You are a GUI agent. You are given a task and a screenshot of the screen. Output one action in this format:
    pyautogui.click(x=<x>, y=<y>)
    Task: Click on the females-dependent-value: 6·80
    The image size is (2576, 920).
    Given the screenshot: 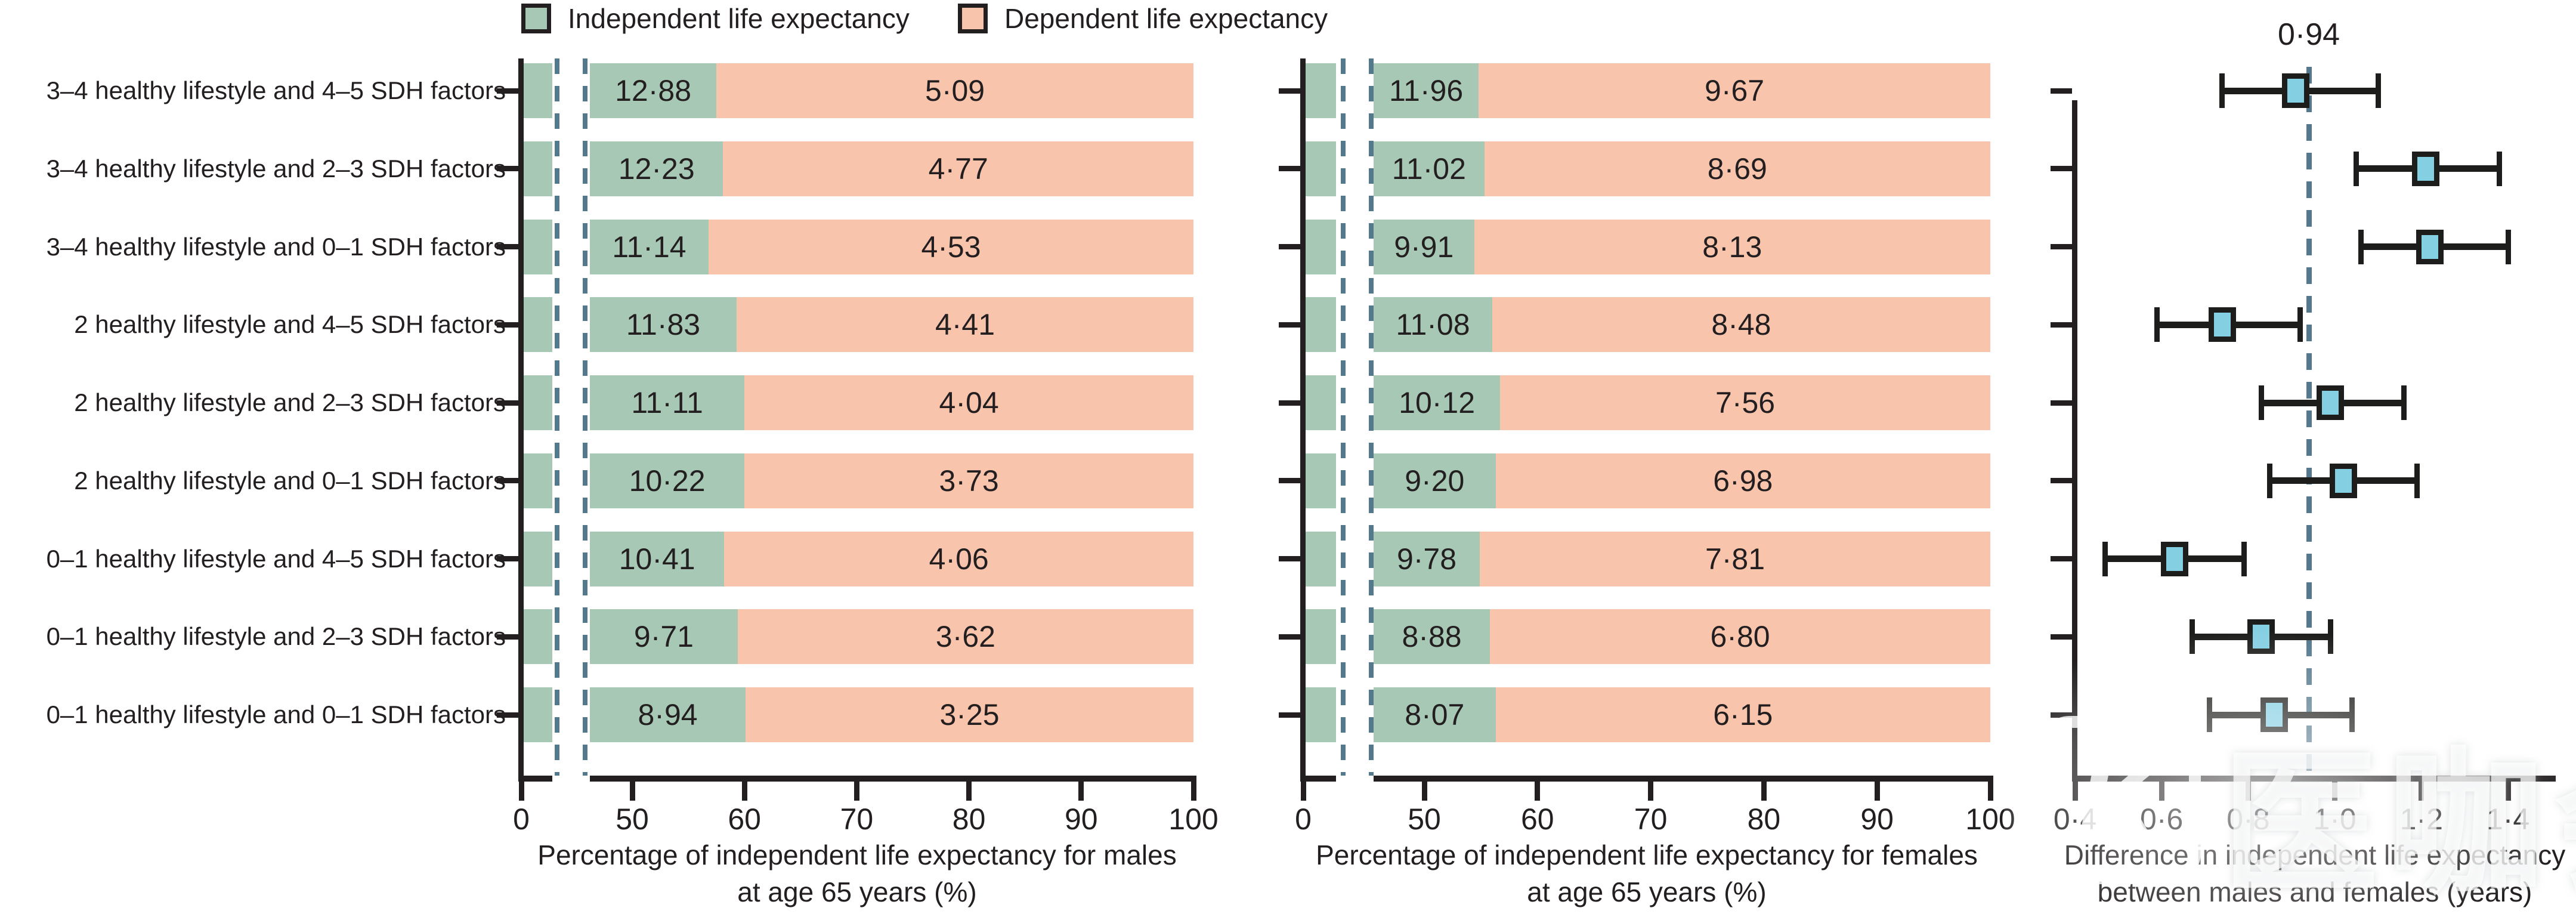 What is the action you would take?
    pyautogui.click(x=1740, y=637)
    